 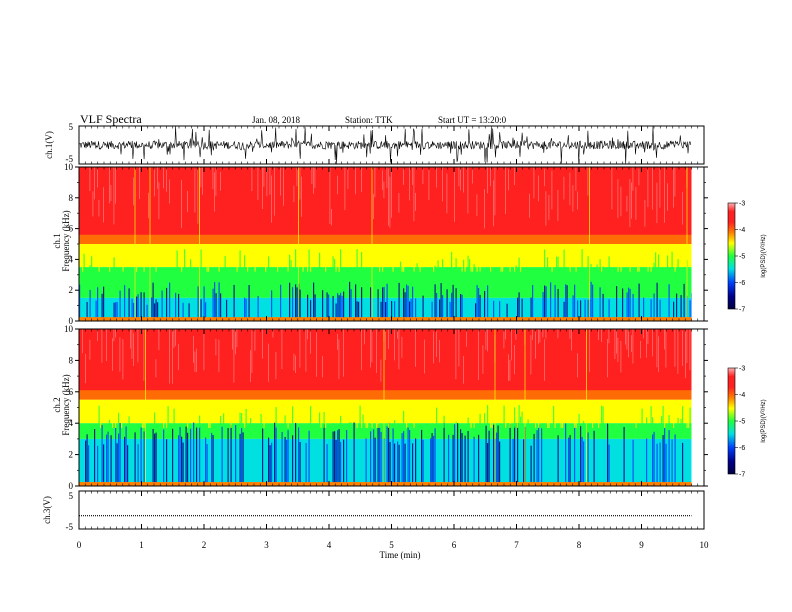 What do you see at coordinates (385, 411) in the screenshot?
I see `ch2-spectrogram-yellow-band` at bounding box center [385, 411].